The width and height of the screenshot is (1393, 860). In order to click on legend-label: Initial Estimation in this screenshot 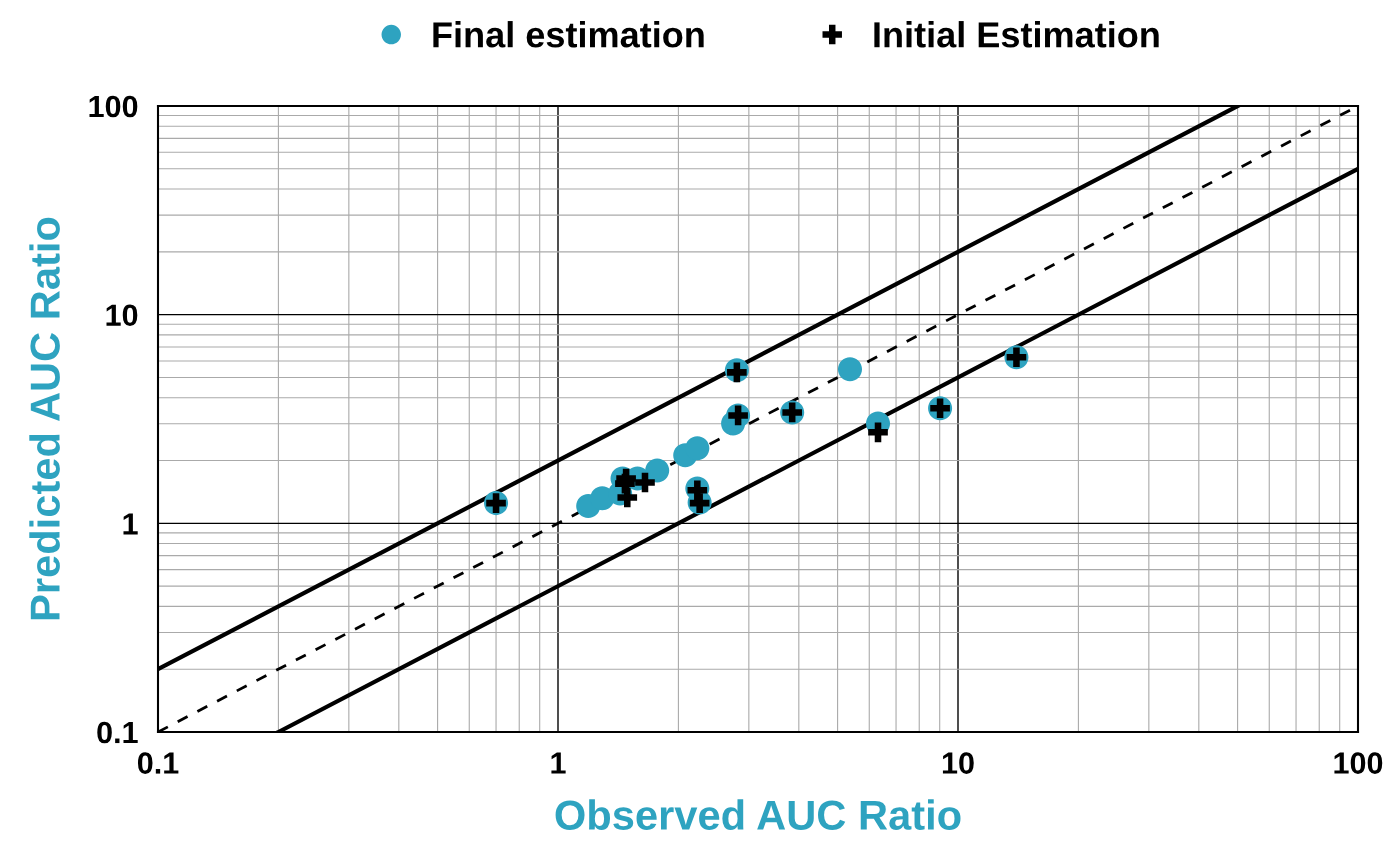, I will do `click(1016, 34)`.